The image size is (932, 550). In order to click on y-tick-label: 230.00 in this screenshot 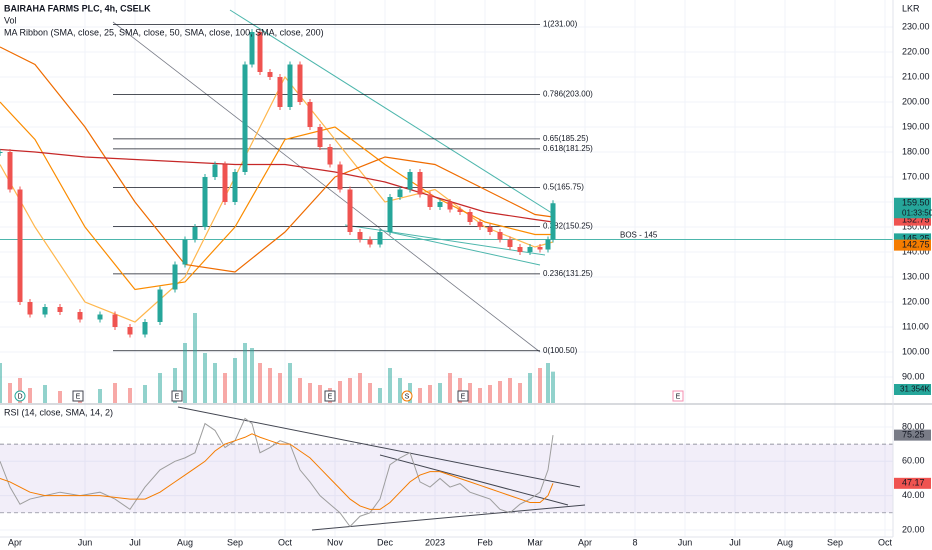, I will do `click(916, 26)`.